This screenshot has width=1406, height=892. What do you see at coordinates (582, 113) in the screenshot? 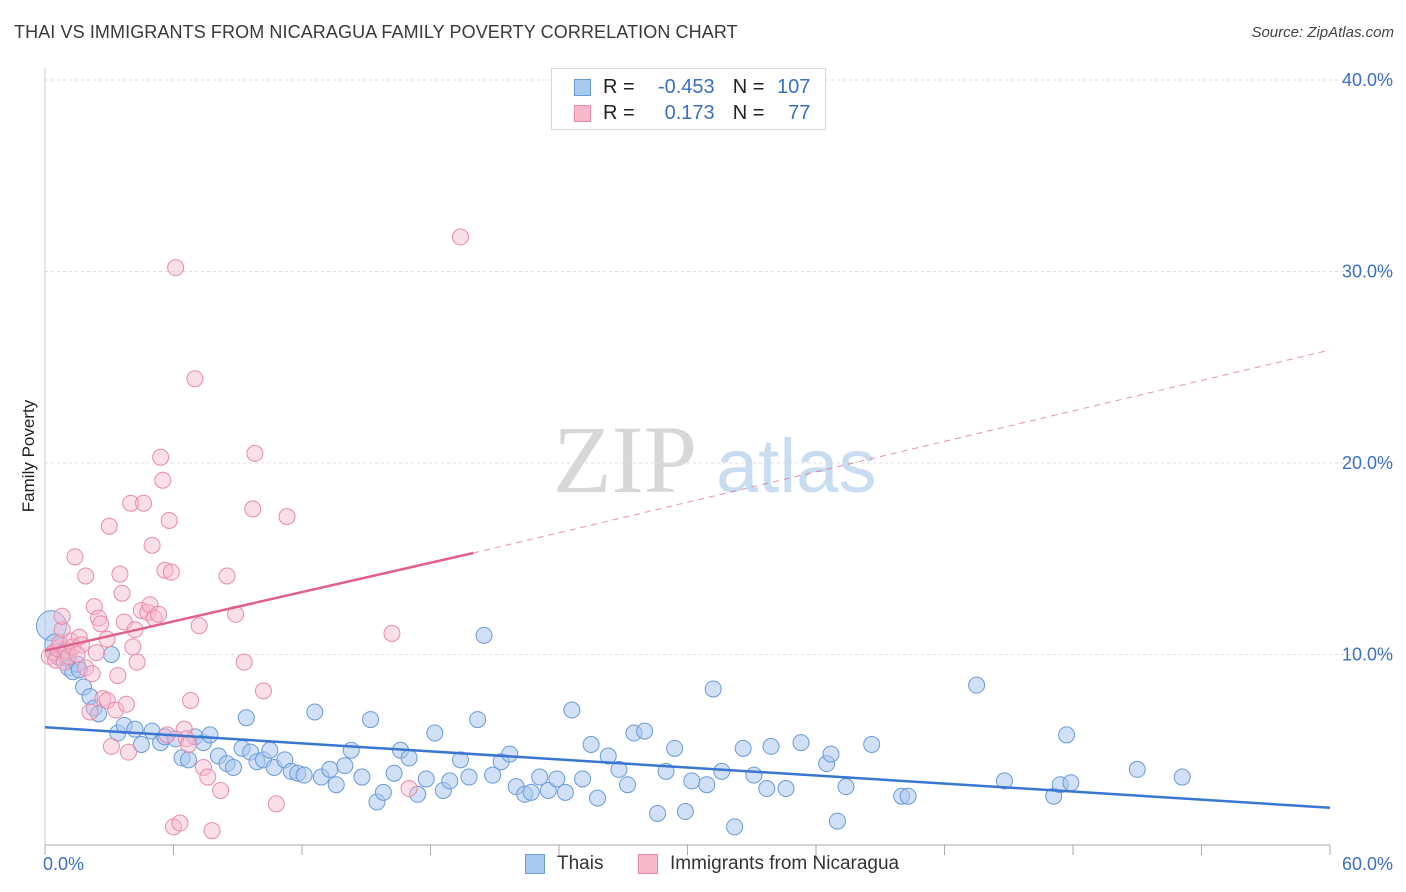
I see `nicaragua-swatch` at bounding box center [582, 113].